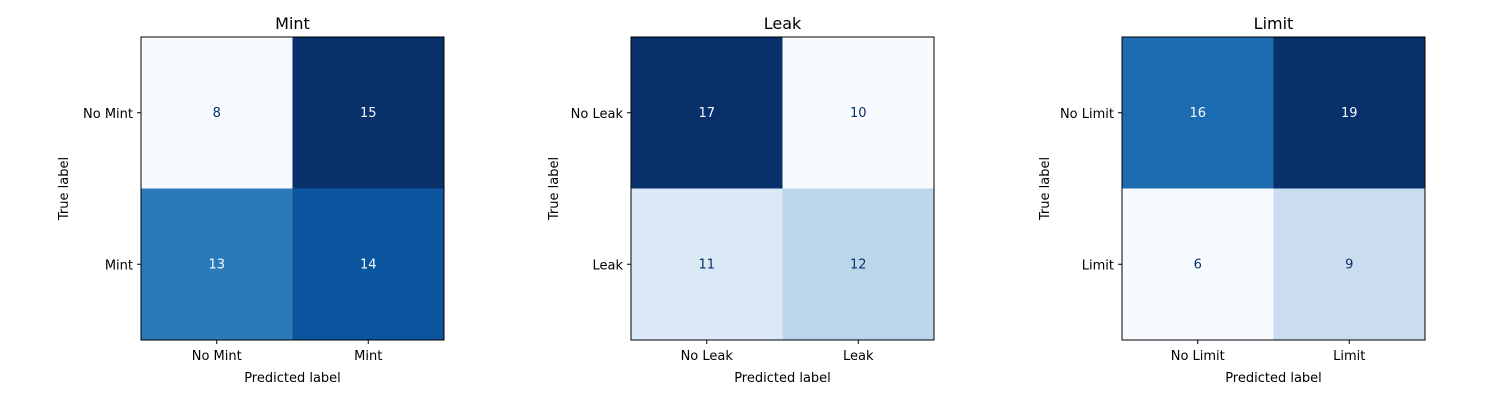 The height and width of the screenshot is (400, 1500). I want to click on cell-value-label: 14, so click(368, 264).